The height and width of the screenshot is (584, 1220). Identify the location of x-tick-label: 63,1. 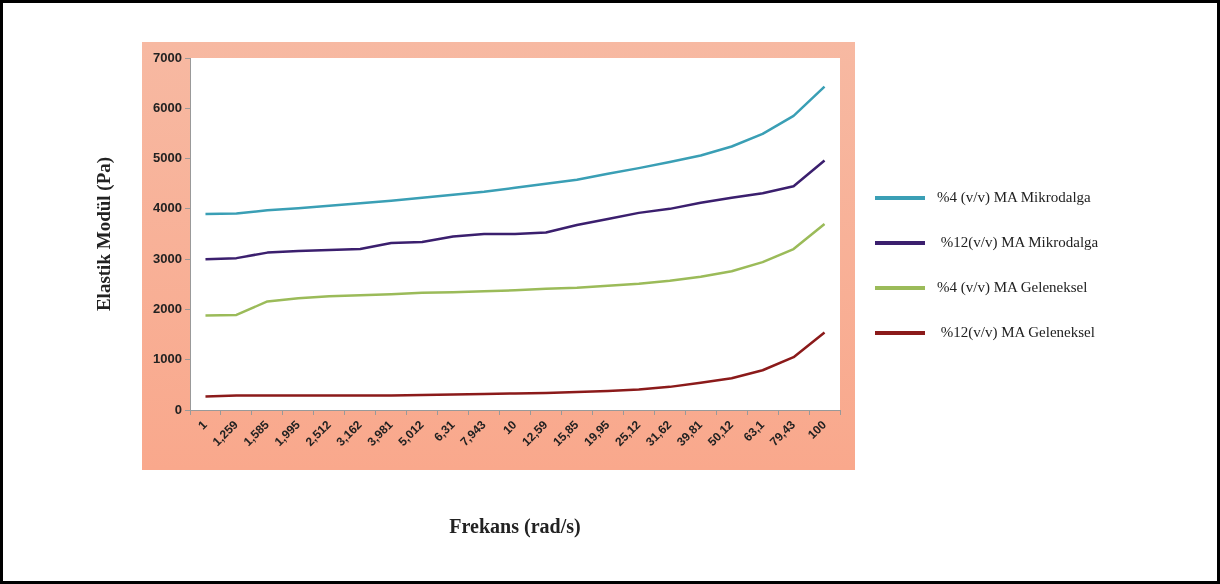
(754, 431).